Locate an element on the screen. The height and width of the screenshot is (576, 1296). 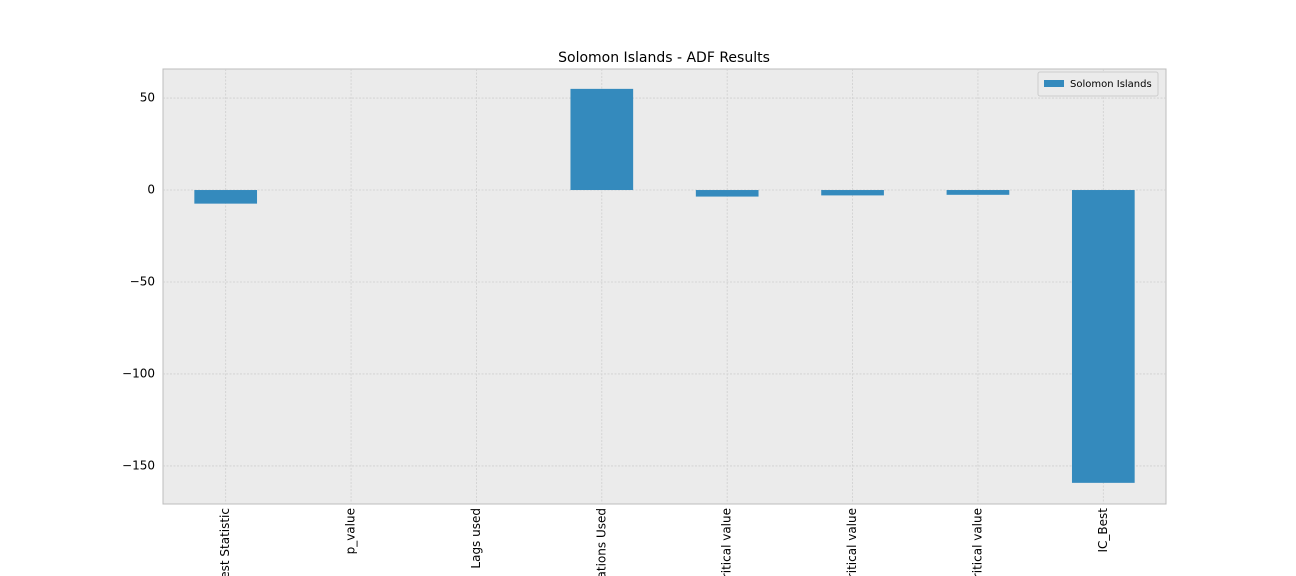
x-tick-label: Lags used is located at coordinates (476, 538).